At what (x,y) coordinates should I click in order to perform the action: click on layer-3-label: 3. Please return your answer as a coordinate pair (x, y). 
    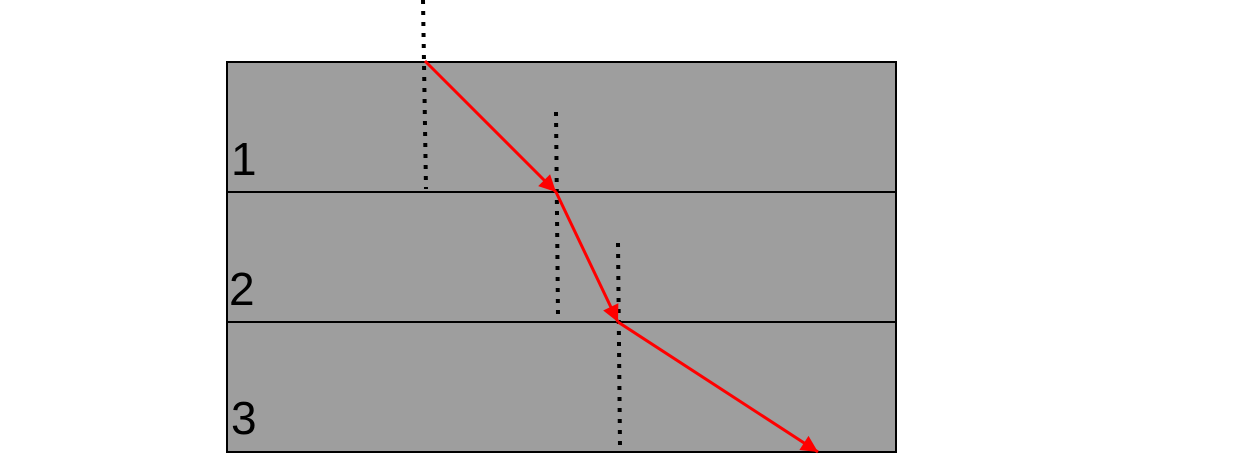
    Looking at the image, I should click on (244, 418).